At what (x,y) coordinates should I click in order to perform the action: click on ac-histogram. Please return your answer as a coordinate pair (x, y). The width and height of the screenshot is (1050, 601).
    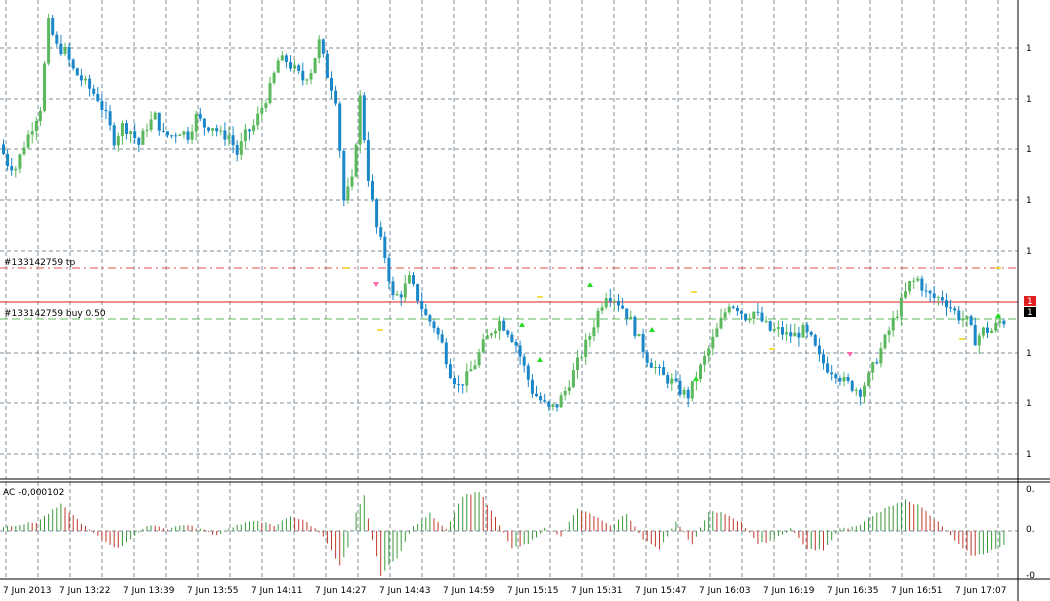
    Looking at the image, I should click on (504, 534).